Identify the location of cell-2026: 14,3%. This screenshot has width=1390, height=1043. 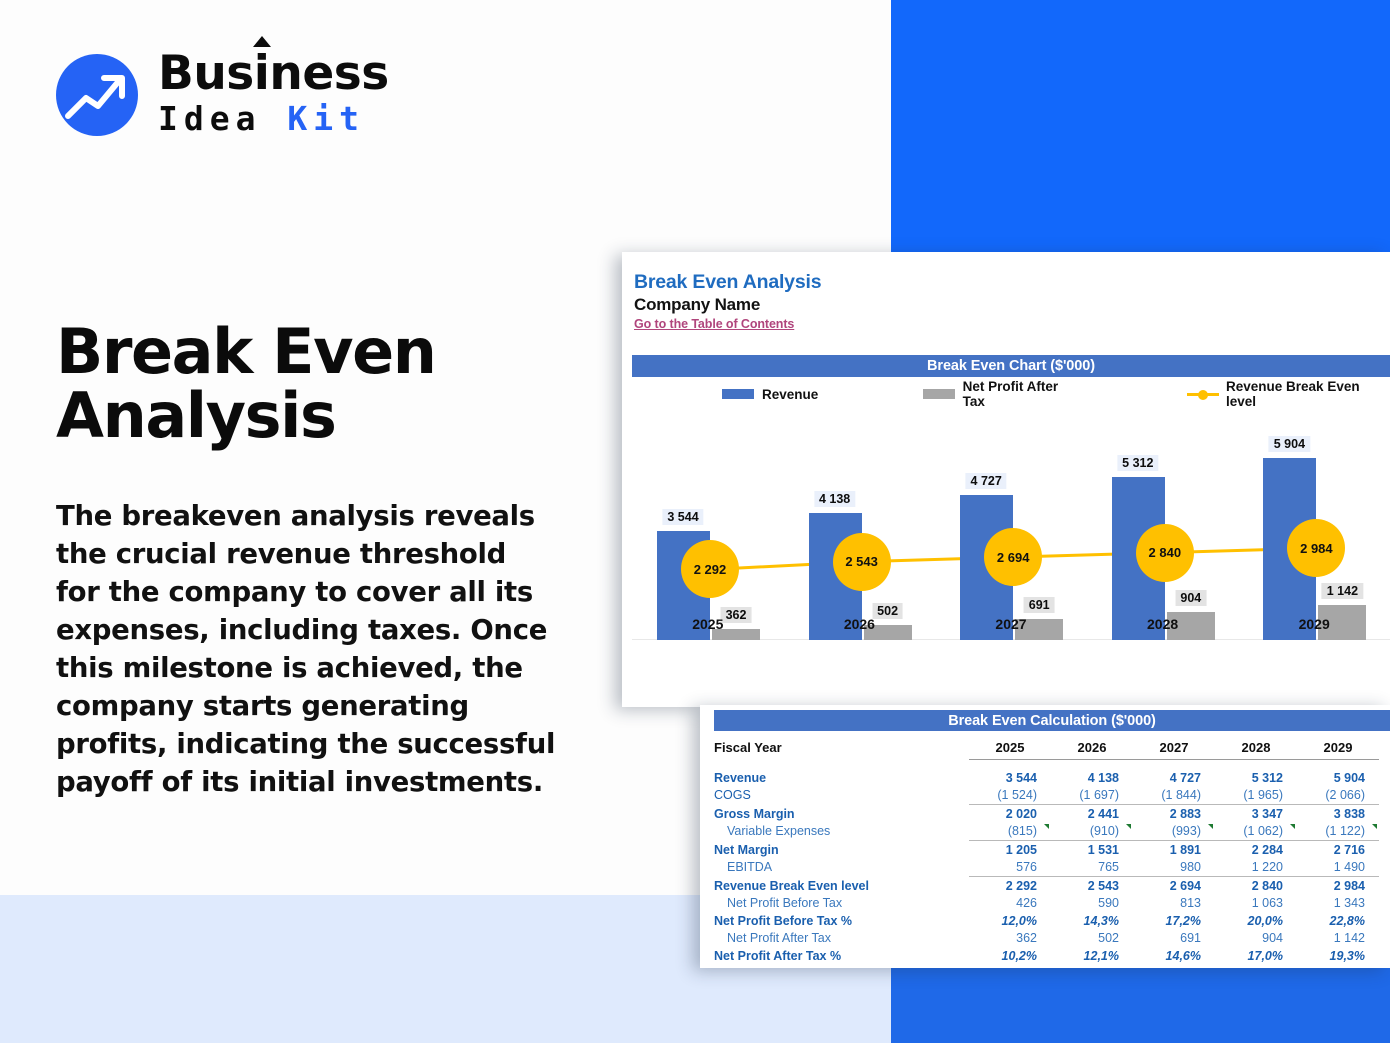
(1101, 920).